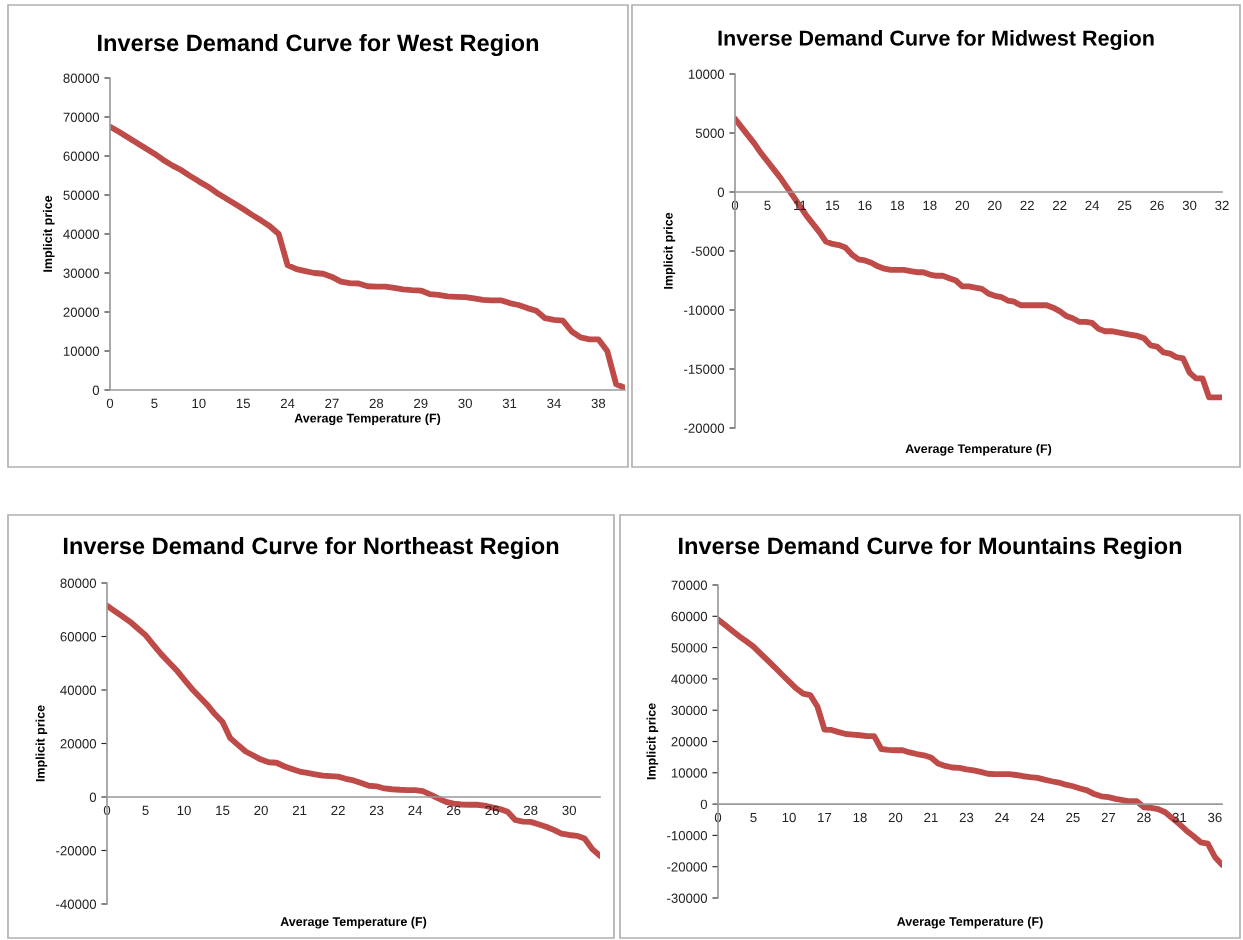 This screenshot has height=940, width=1243. What do you see at coordinates (936, 40) in the screenshot?
I see `chart-title: Inverse Demand Curve for Midwest Region` at bounding box center [936, 40].